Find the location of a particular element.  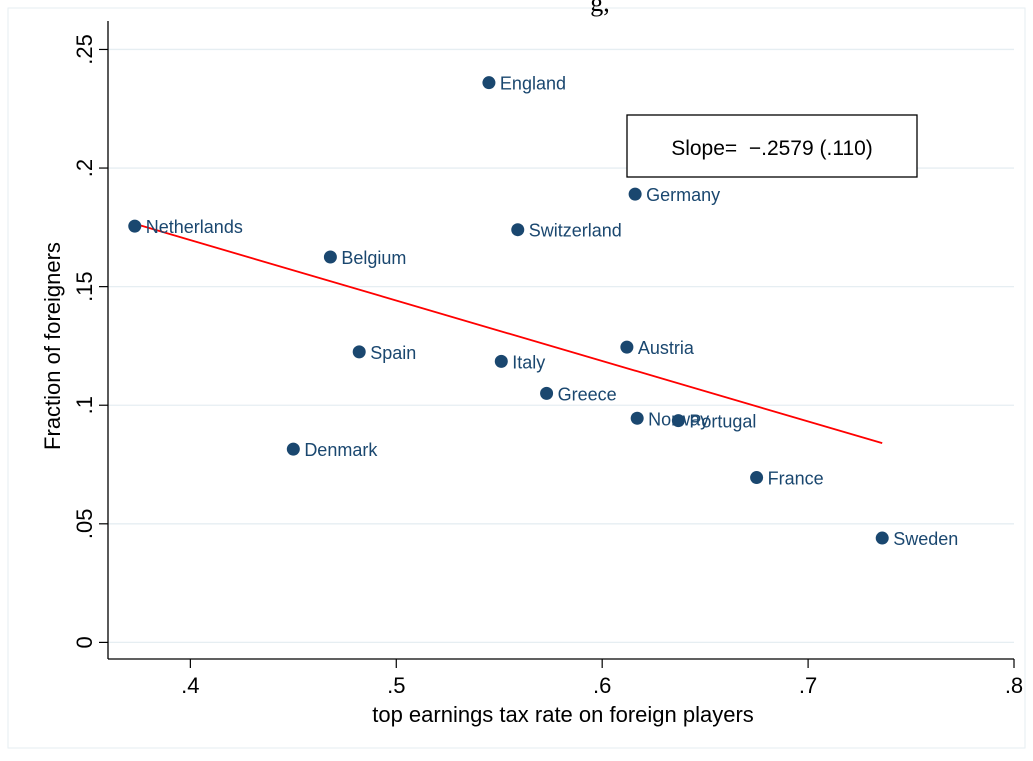

y-axis-title: Fraction of foreigners is located at coordinates (52, 346).